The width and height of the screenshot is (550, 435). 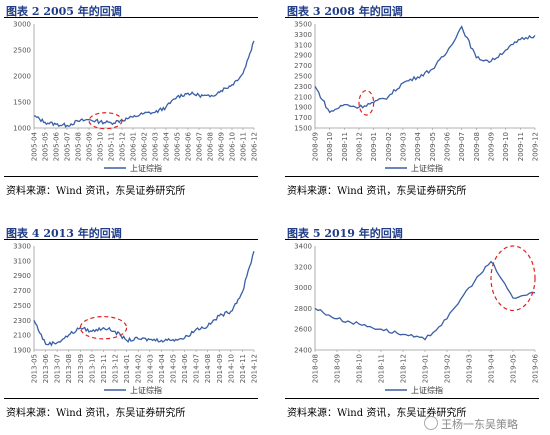 What do you see at coordinates (471, 424) in the screenshot?
I see `watermark: 王杨一东吴策略` at bounding box center [471, 424].